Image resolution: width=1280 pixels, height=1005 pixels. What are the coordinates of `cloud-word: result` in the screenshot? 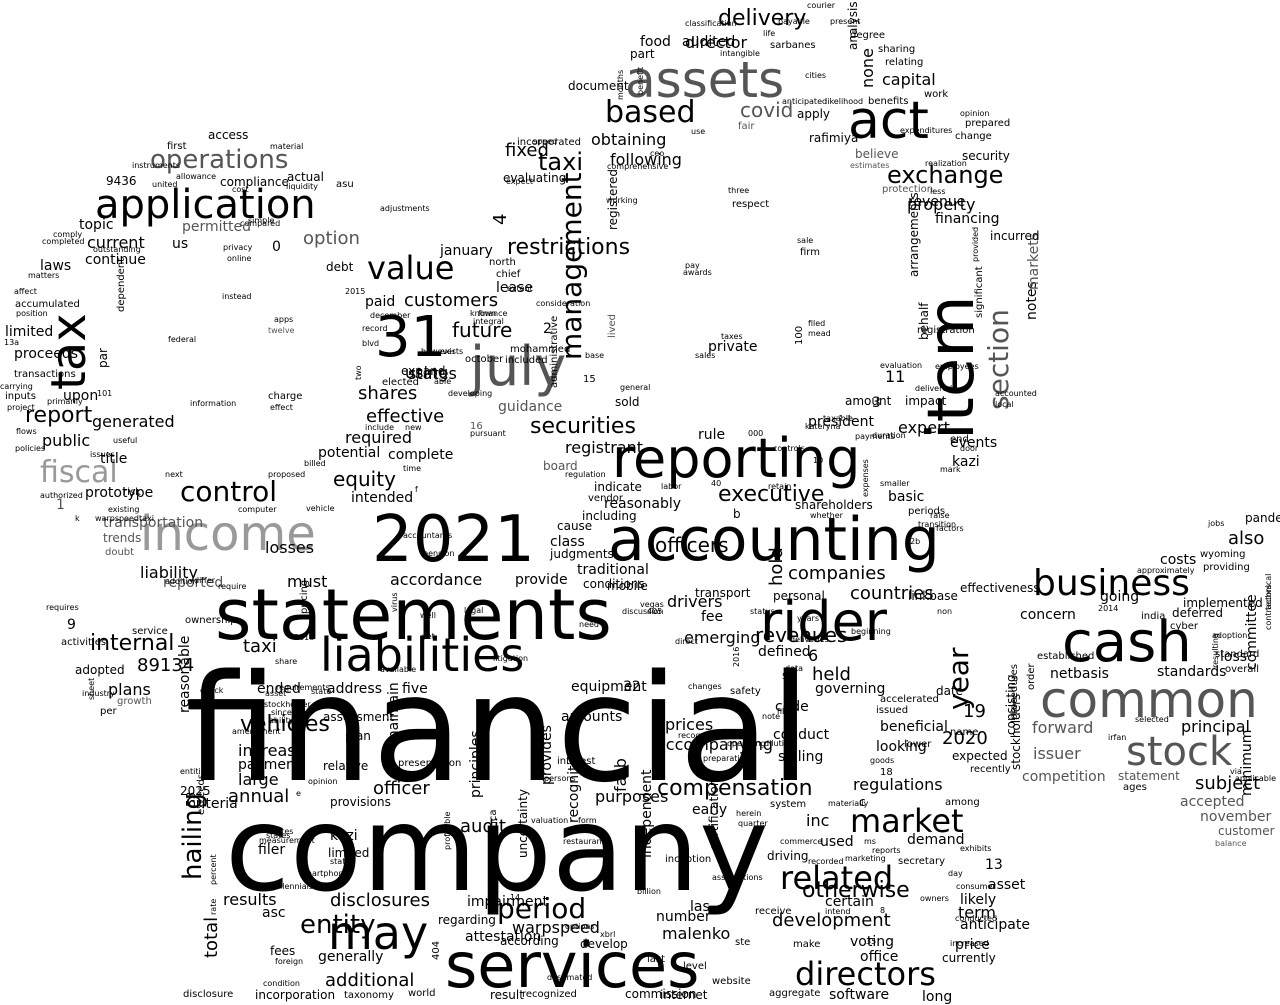 It's located at (507, 995).